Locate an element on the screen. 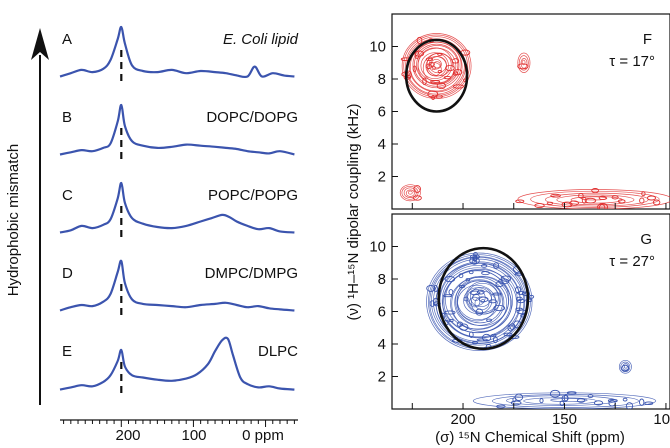 The image size is (670, 448). right-y-tick-label: 6 is located at coordinates (382, 112).